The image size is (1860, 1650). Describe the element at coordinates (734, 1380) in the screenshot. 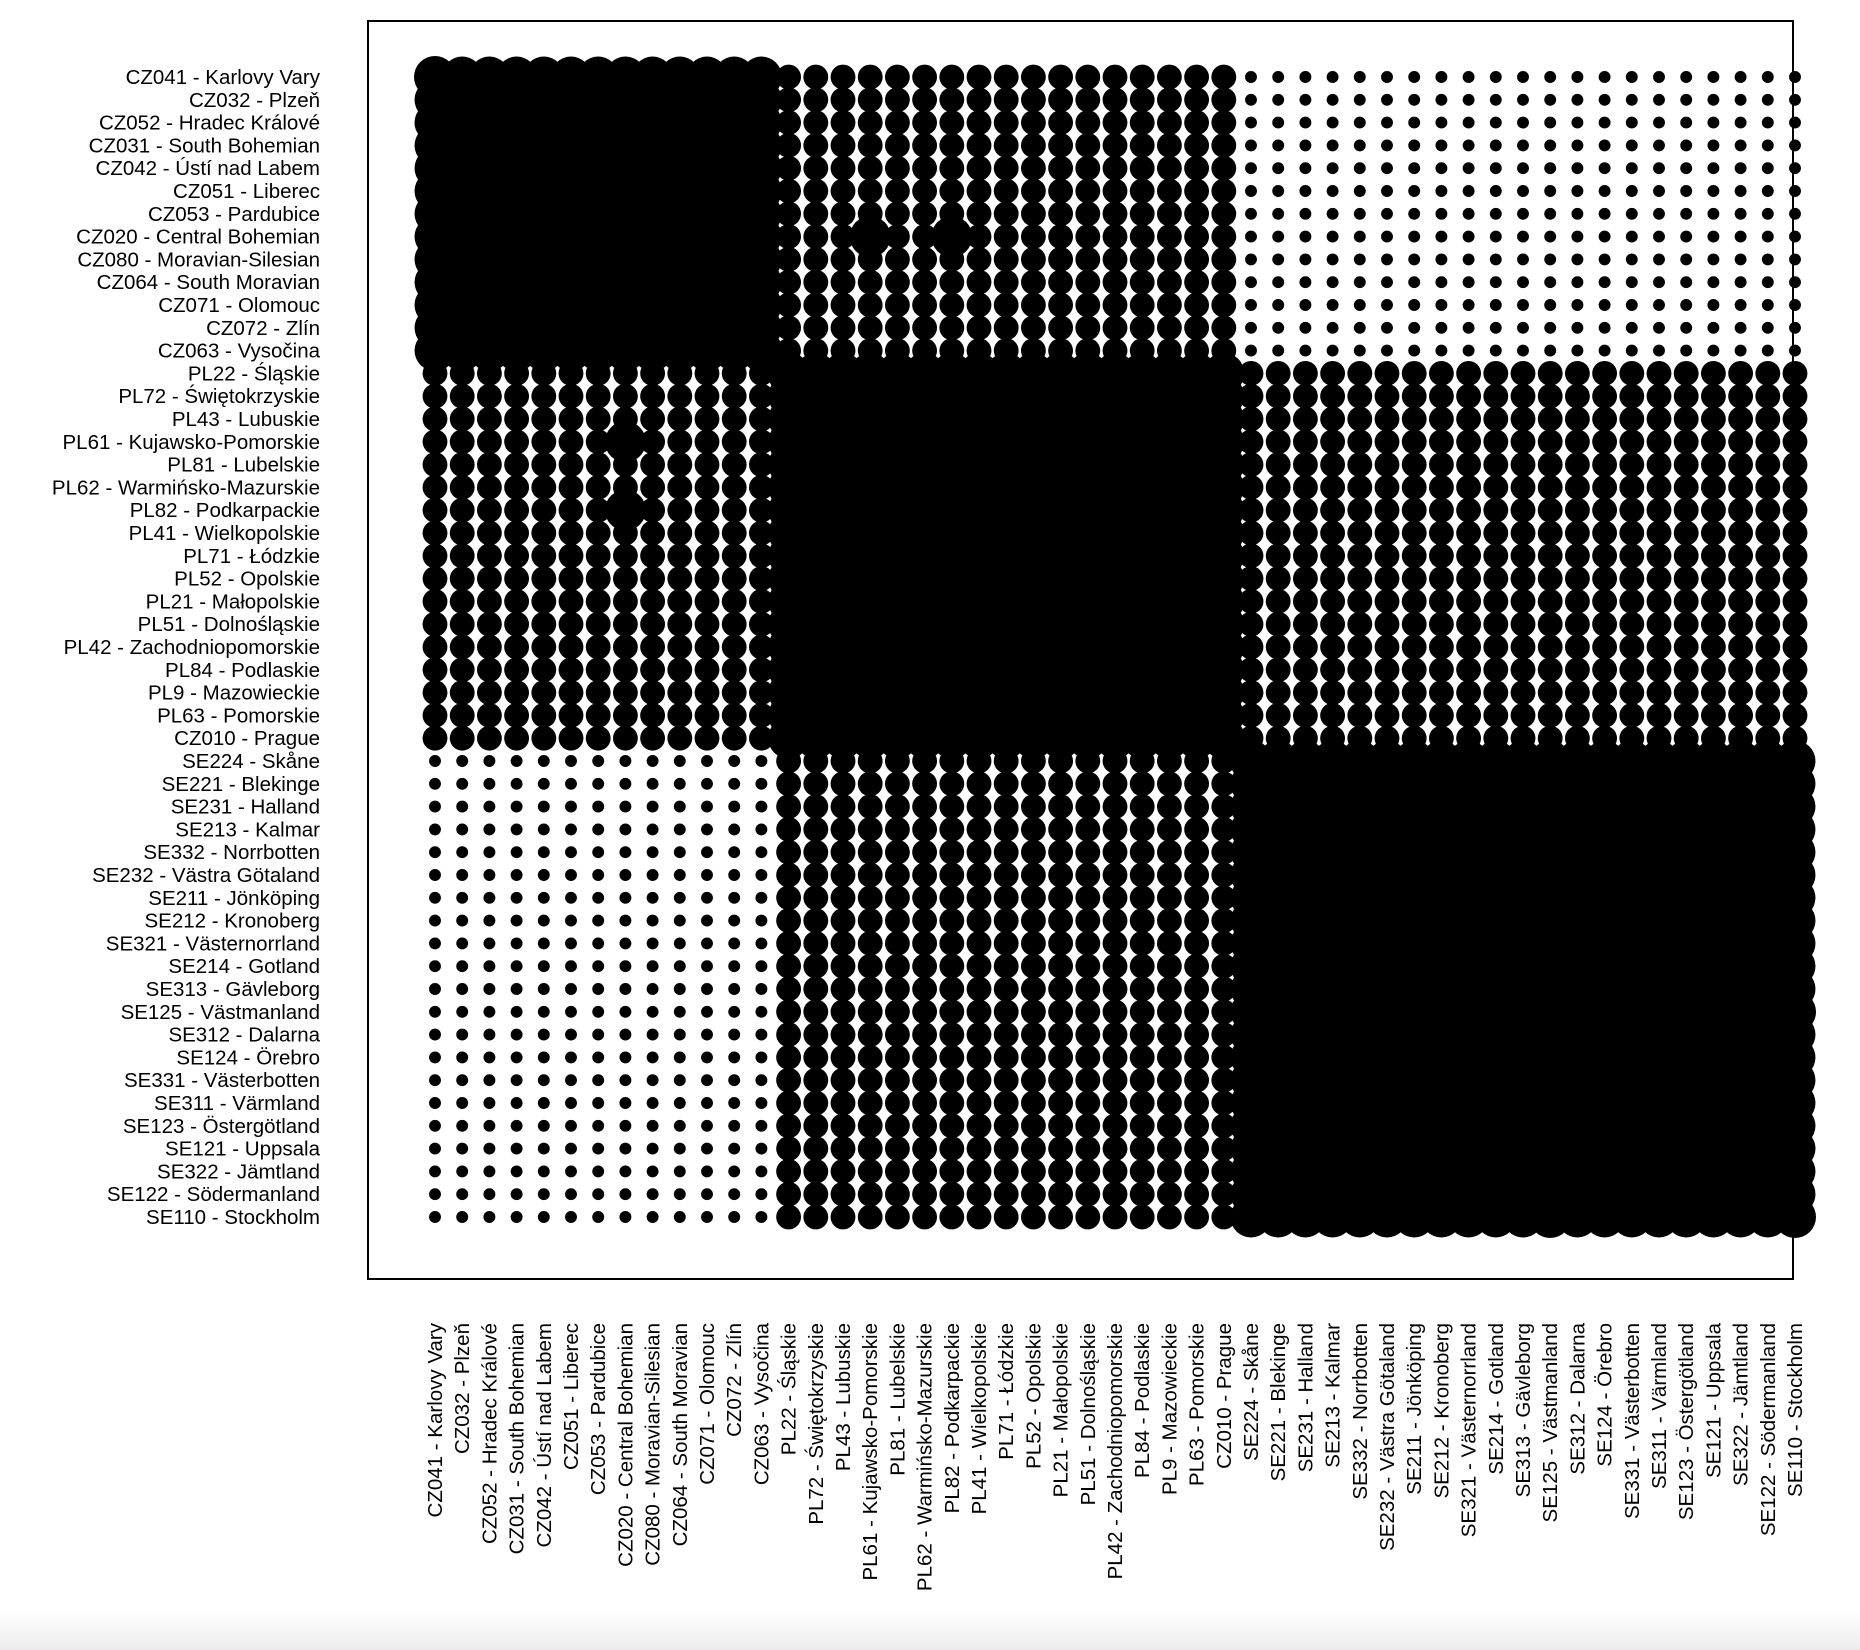

I see `column-label: CZ072 - Zlín` at that location.